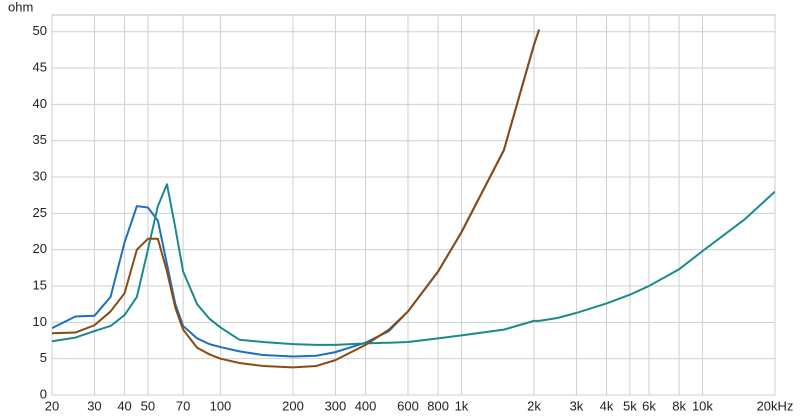 The height and width of the screenshot is (418, 800). Describe the element at coordinates (148, 405) in the screenshot. I see `x-tick-label: 50` at that location.